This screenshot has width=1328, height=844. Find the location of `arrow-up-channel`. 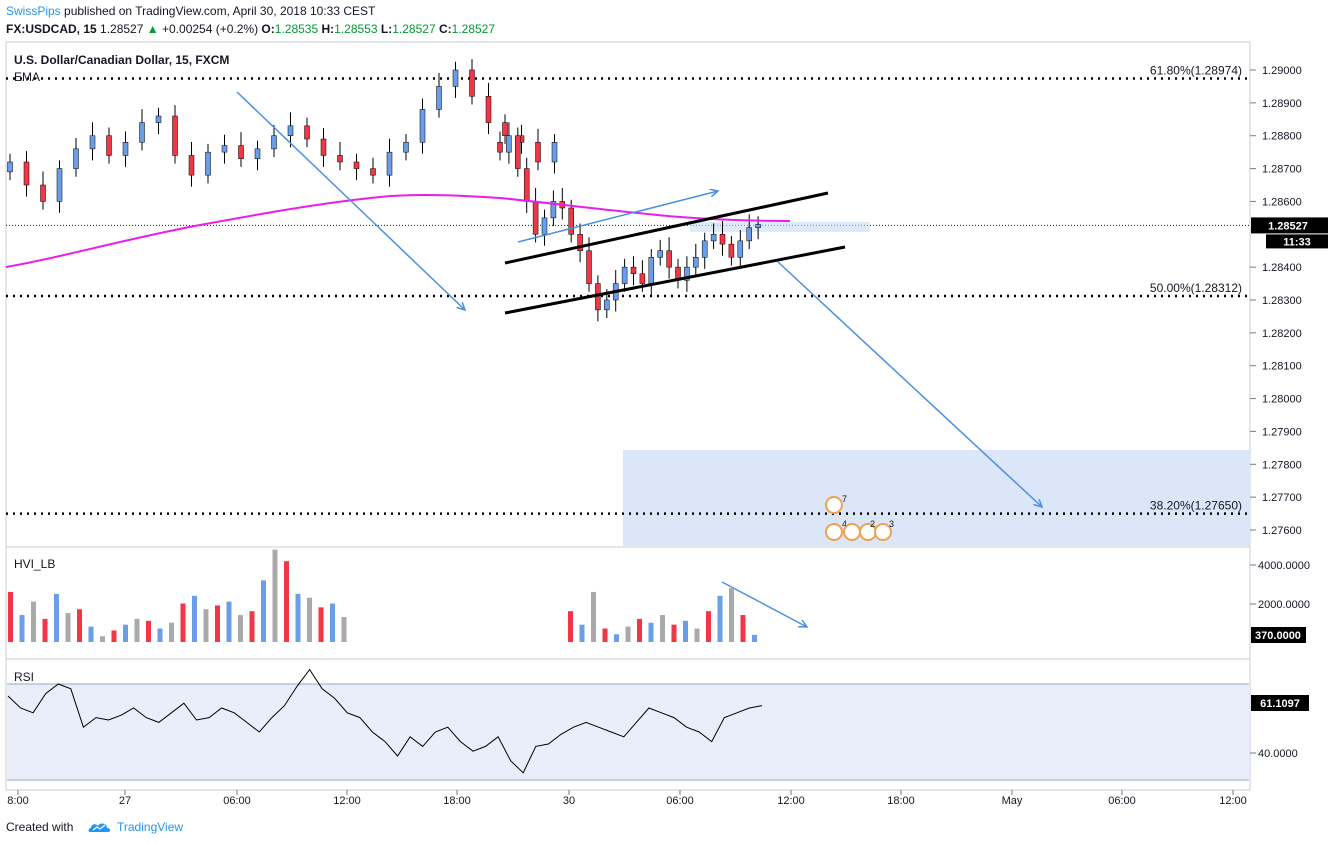

arrow-up-channel is located at coordinates (617, 217).